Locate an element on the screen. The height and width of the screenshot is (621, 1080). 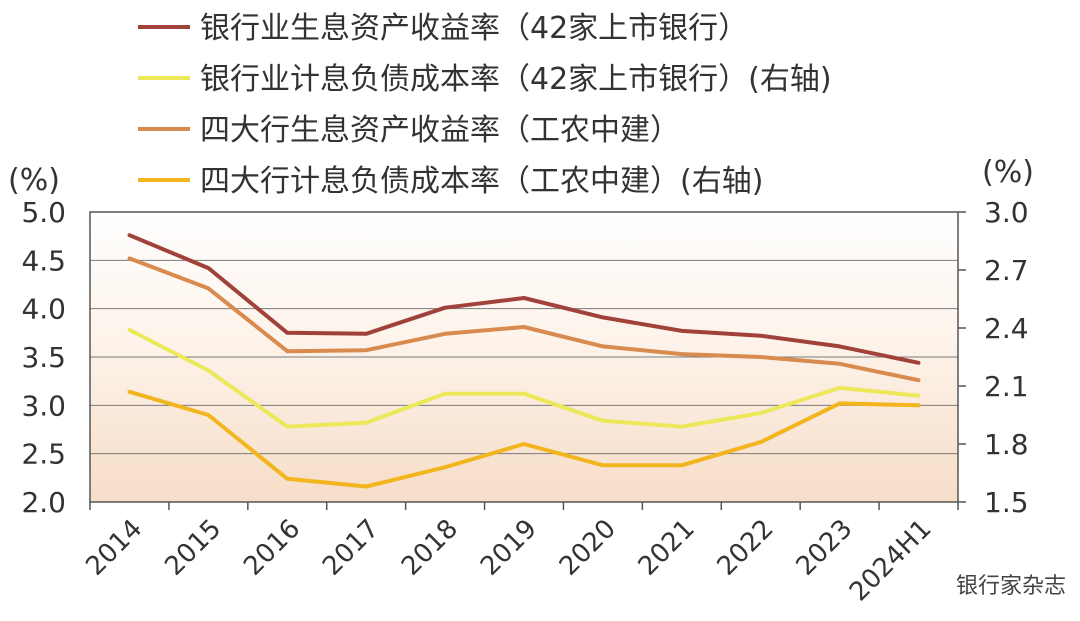
x-tick-label: 2018 is located at coordinates (430, 548).